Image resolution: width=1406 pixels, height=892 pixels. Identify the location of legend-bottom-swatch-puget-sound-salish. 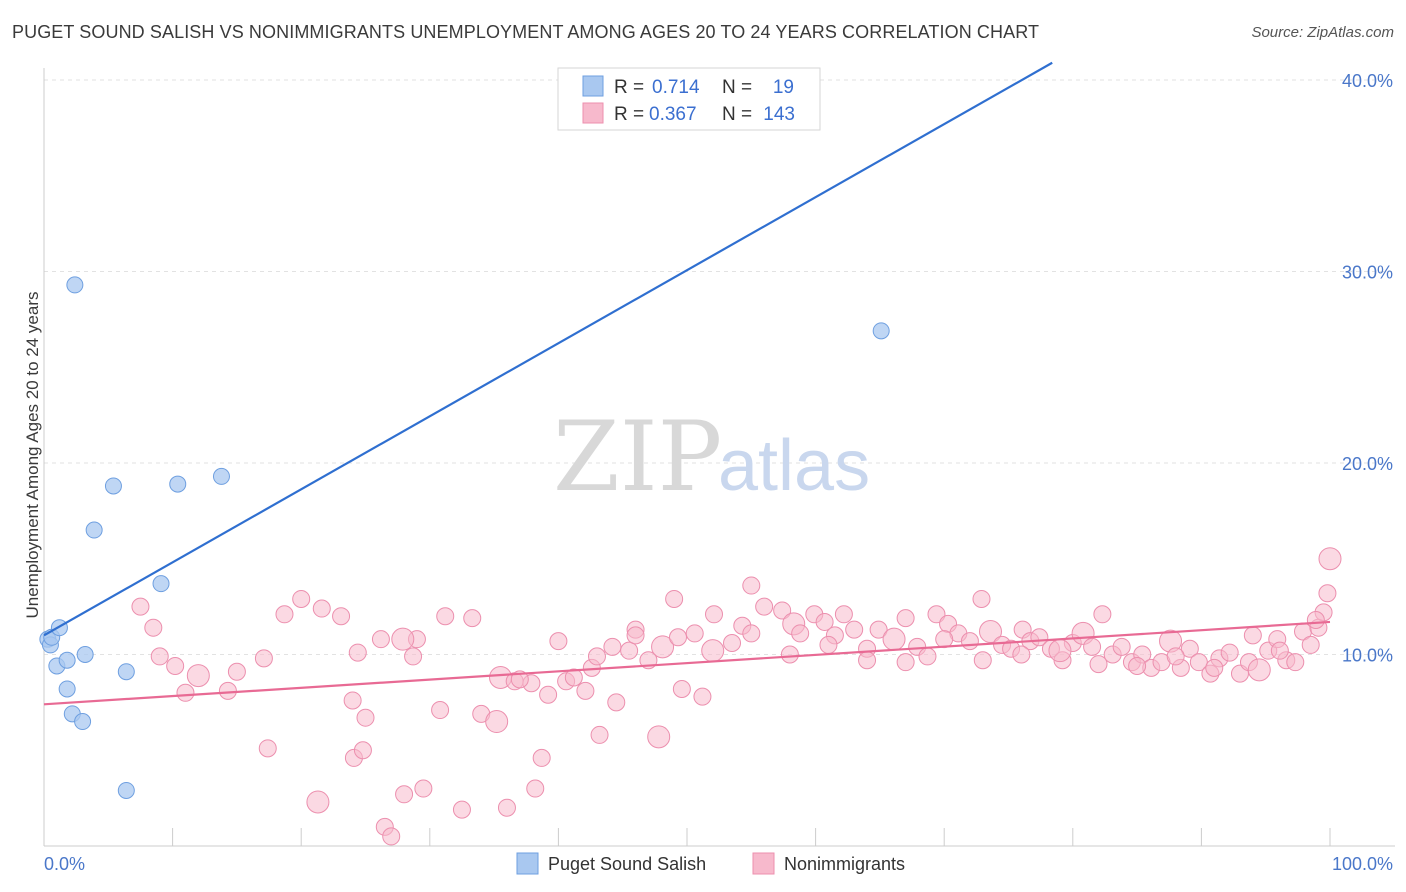
(527, 863).